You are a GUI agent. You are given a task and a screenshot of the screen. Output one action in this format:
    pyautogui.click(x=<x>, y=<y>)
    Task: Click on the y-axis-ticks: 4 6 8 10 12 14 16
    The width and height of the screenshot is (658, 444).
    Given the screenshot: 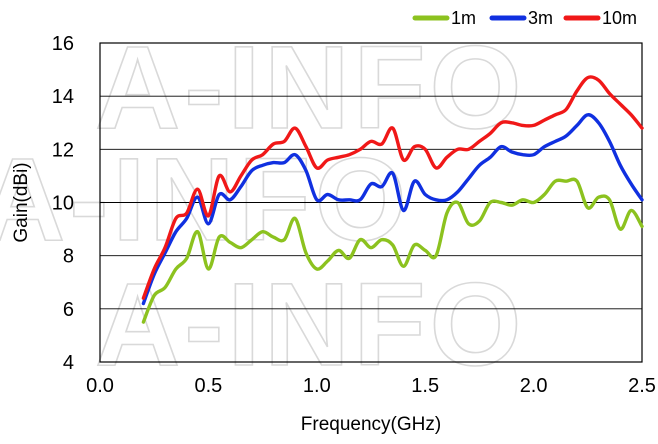 What is the action you would take?
    pyautogui.click(x=63, y=203)
    